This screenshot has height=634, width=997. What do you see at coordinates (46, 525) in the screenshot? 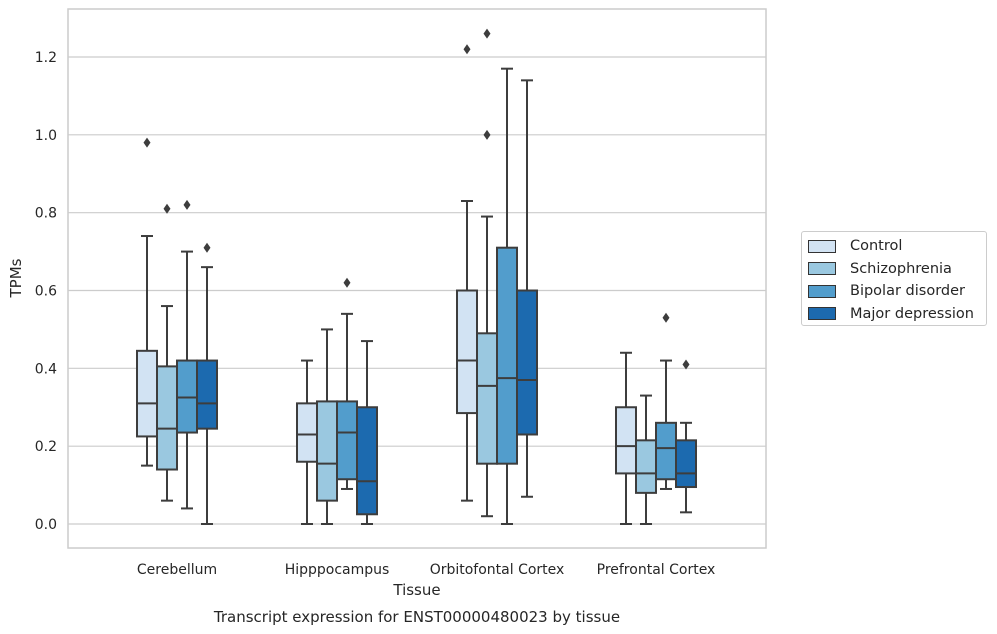
I see `y-tick-label: 0.0` at bounding box center [46, 525].